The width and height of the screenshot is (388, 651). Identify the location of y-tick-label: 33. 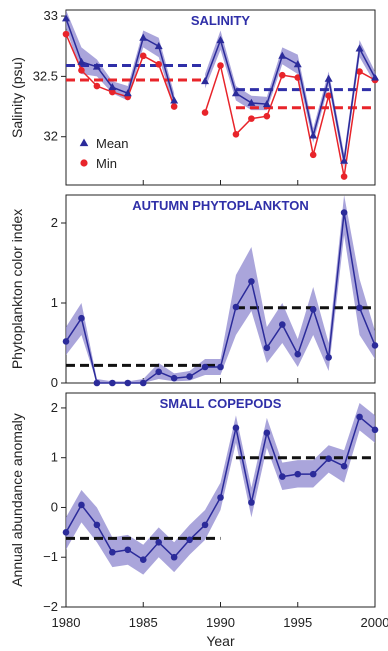
(51, 15).